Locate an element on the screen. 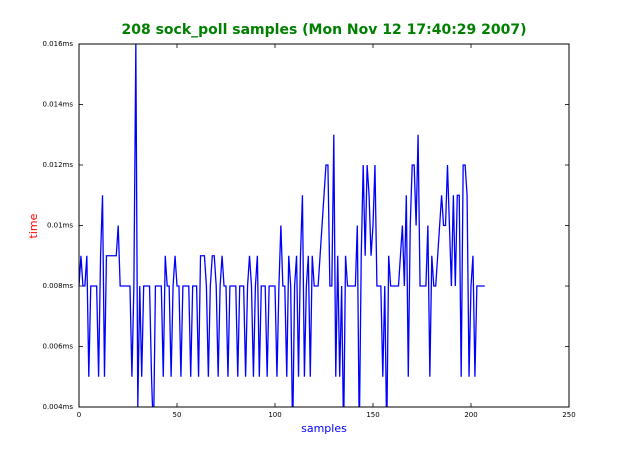 The image size is (633, 453). x-tick-label: 100 is located at coordinates (274, 415).